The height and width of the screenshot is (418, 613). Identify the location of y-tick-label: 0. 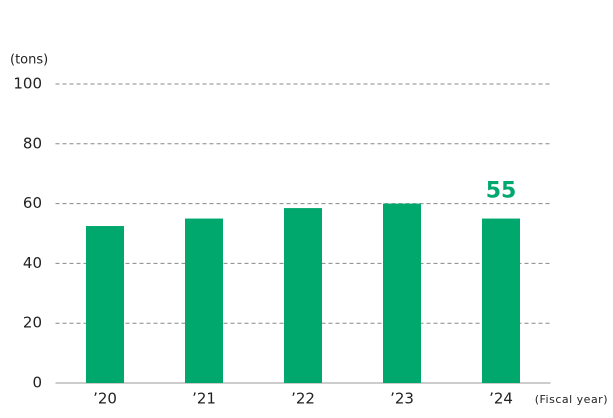
(37, 383).